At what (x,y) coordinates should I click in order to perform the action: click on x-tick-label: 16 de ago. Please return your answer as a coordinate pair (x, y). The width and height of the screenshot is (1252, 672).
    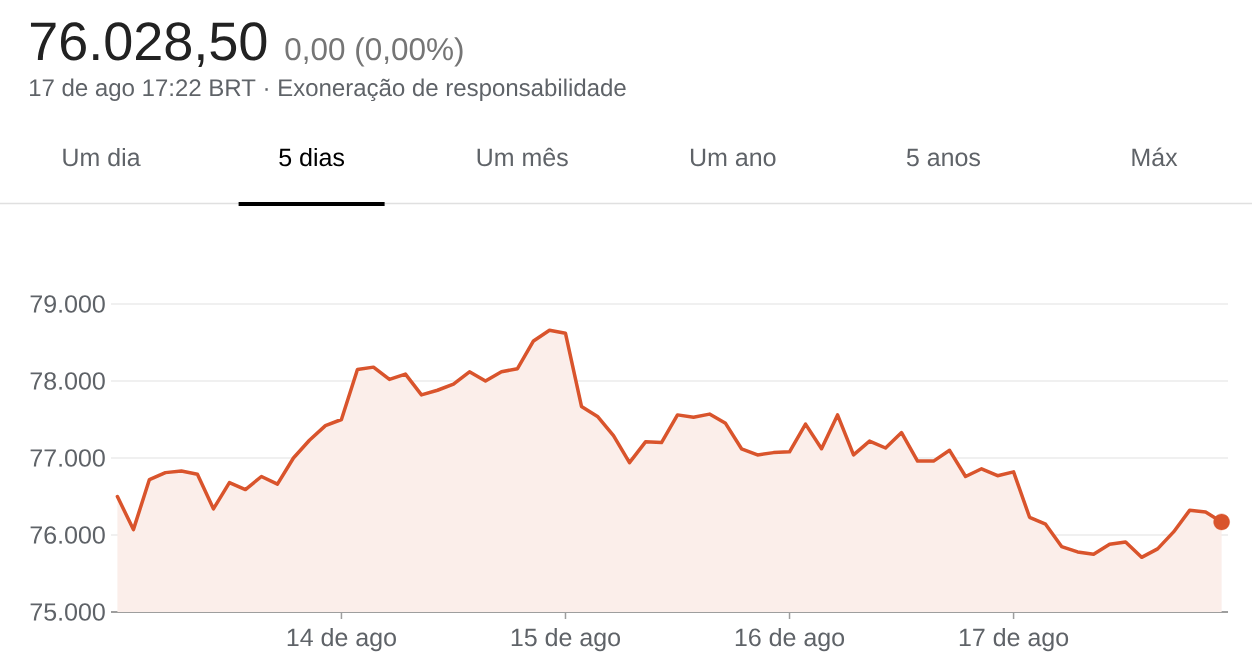
    Looking at the image, I should click on (790, 639).